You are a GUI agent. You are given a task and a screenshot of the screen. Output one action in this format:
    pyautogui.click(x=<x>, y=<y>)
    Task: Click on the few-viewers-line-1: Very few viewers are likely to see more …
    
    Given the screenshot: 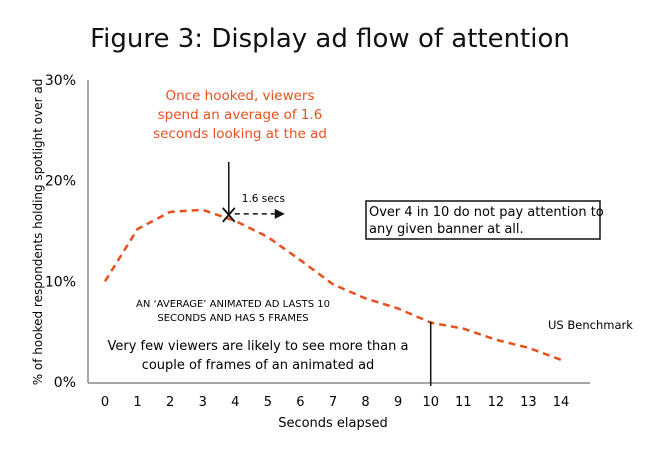 What is the action you would take?
    pyautogui.click(x=258, y=346)
    